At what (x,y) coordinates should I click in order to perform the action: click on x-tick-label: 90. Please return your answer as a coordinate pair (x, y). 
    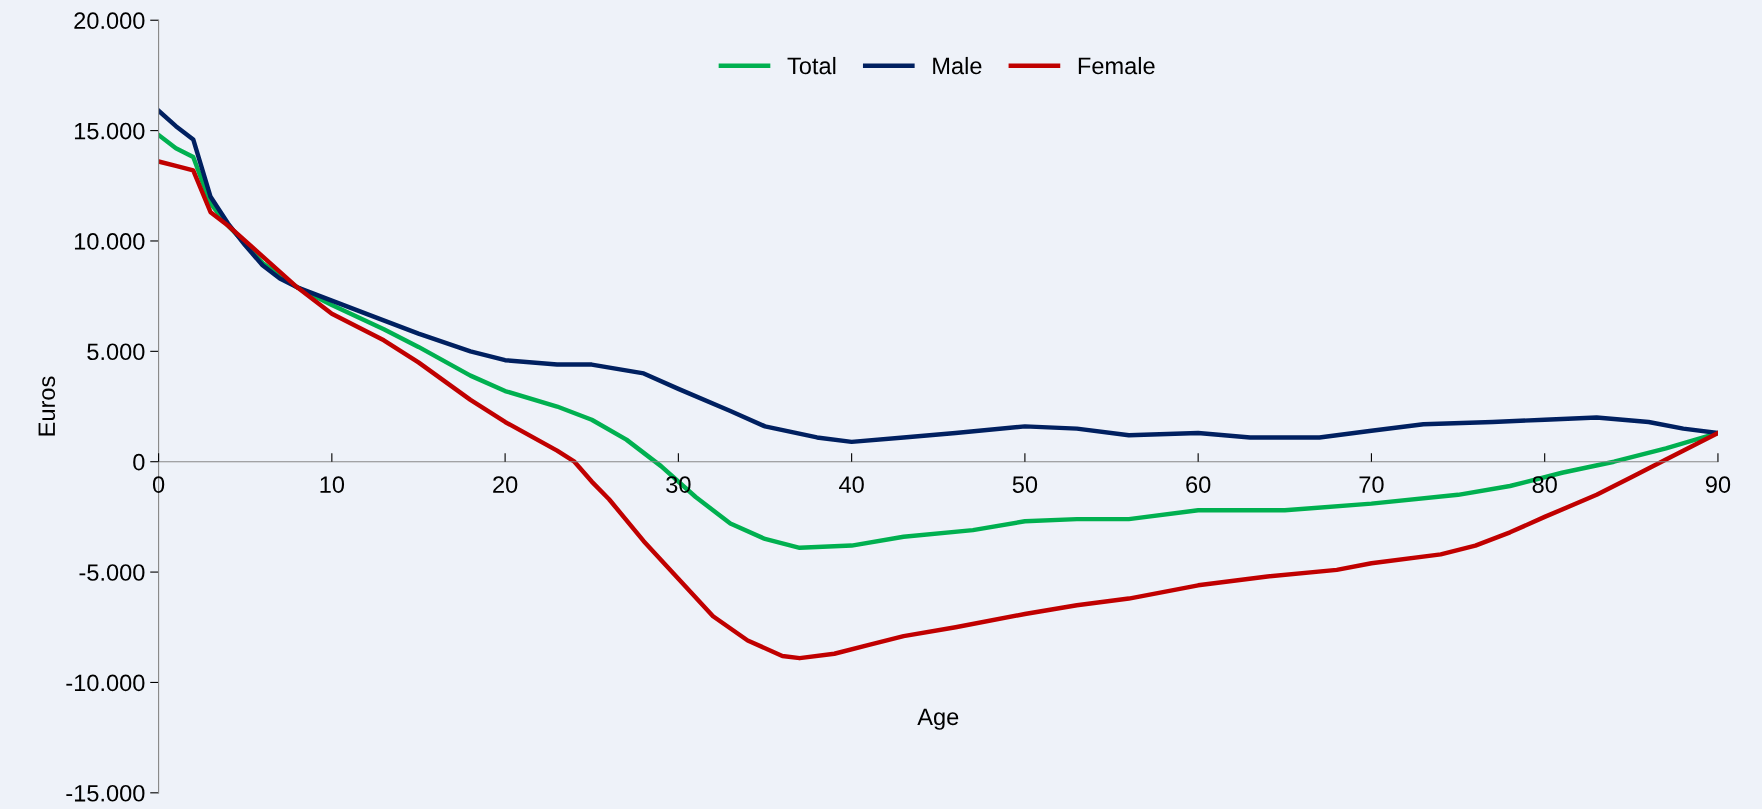
    Looking at the image, I should click on (1718, 484).